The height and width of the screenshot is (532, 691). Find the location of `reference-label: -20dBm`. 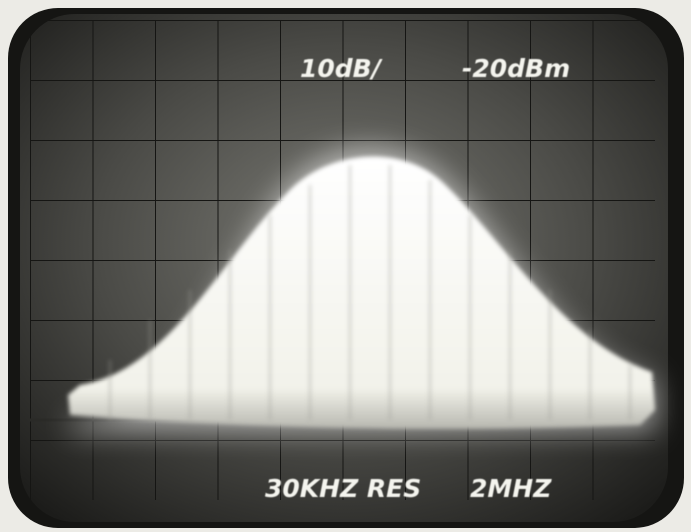

reference-label: -20dBm is located at coordinates (516, 68).